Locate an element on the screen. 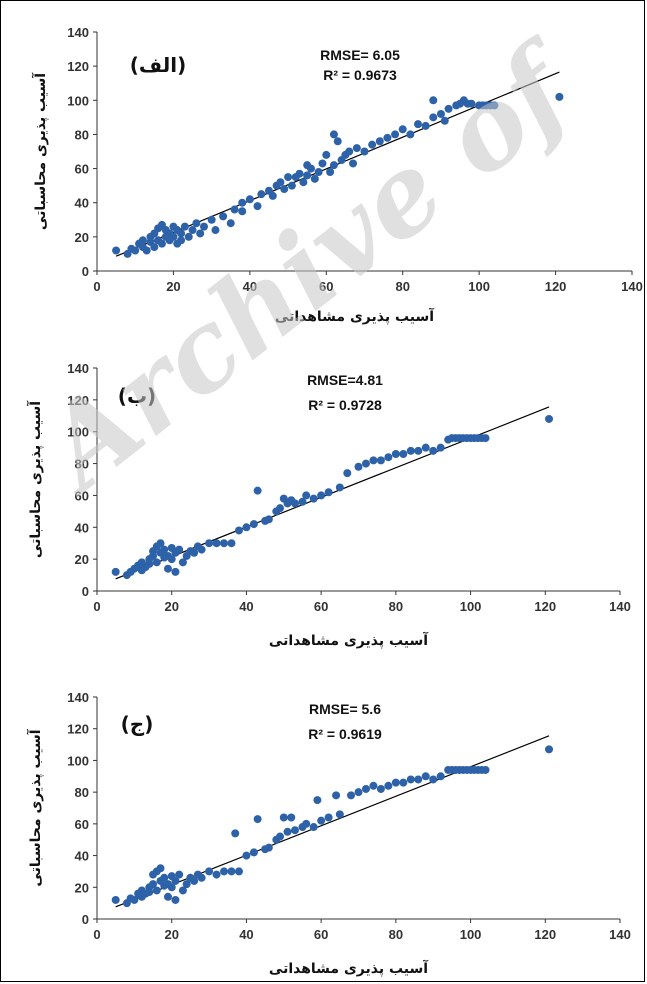 The width and height of the screenshot is (647, 984). panel-label: (ب) is located at coordinates (137, 396).